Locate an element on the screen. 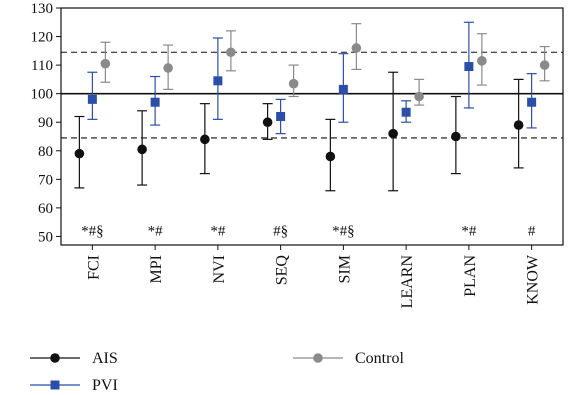 This screenshot has width=572, height=395. y-tick-label: 80 is located at coordinates (45, 152).